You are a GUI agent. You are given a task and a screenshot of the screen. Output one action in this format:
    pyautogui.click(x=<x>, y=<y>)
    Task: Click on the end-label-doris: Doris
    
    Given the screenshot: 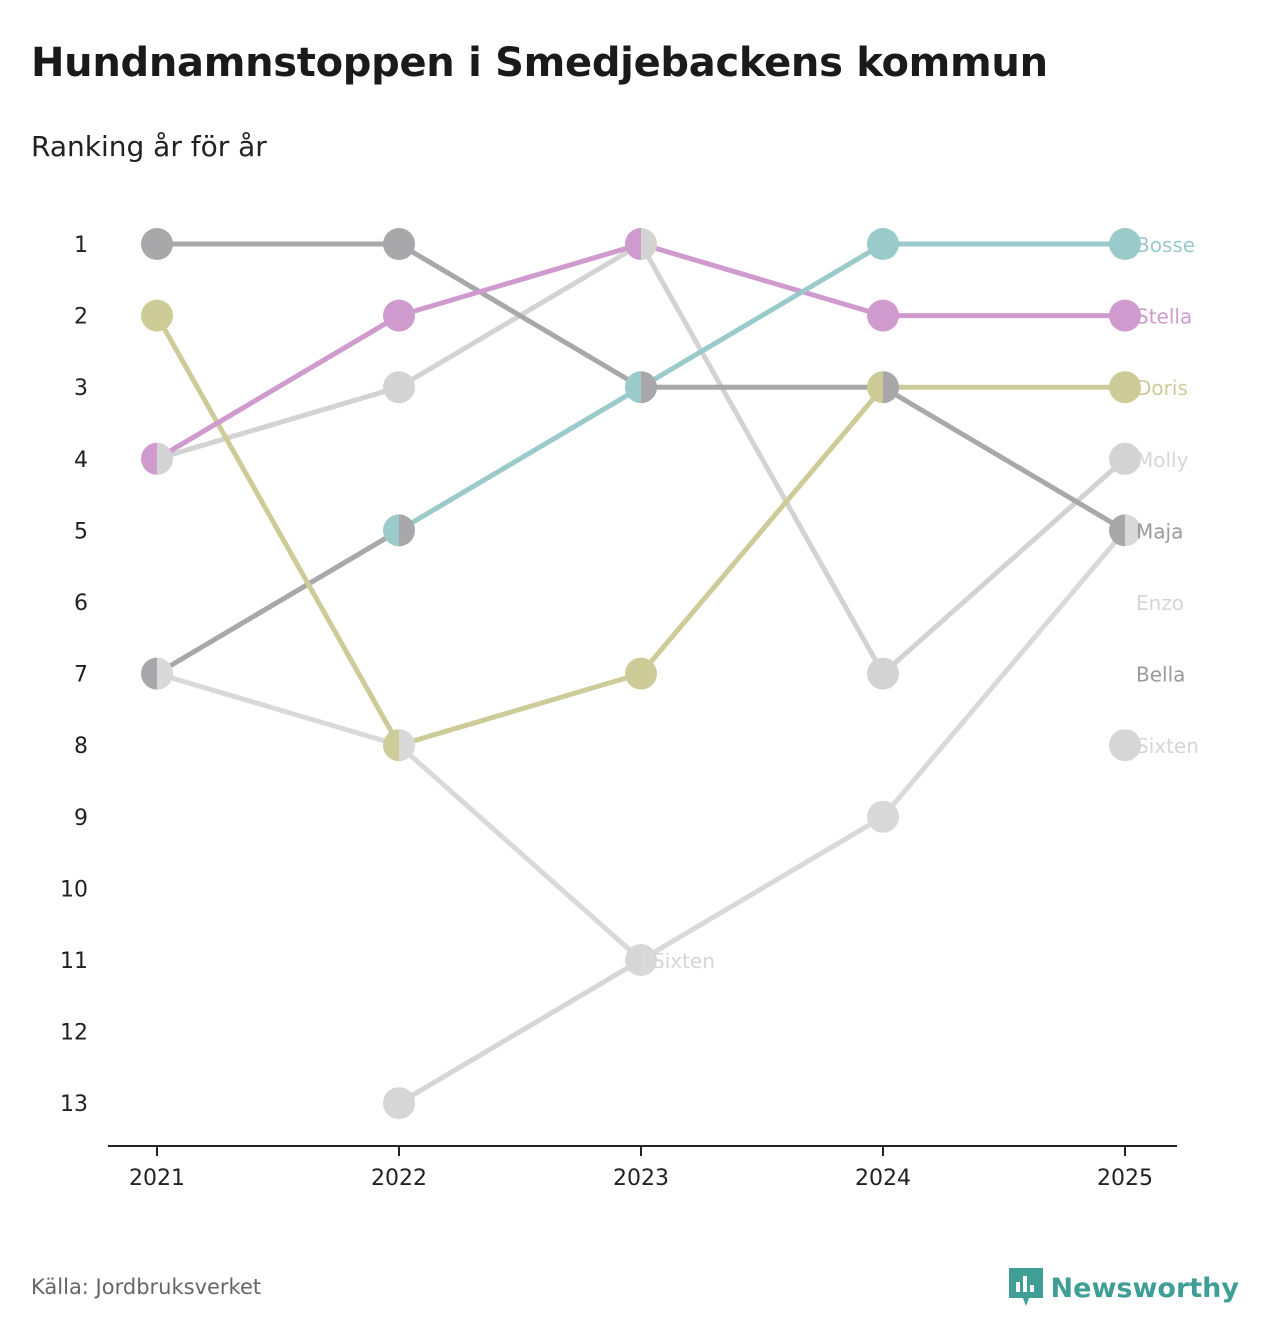 What is the action you would take?
    pyautogui.click(x=1162, y=388)
    